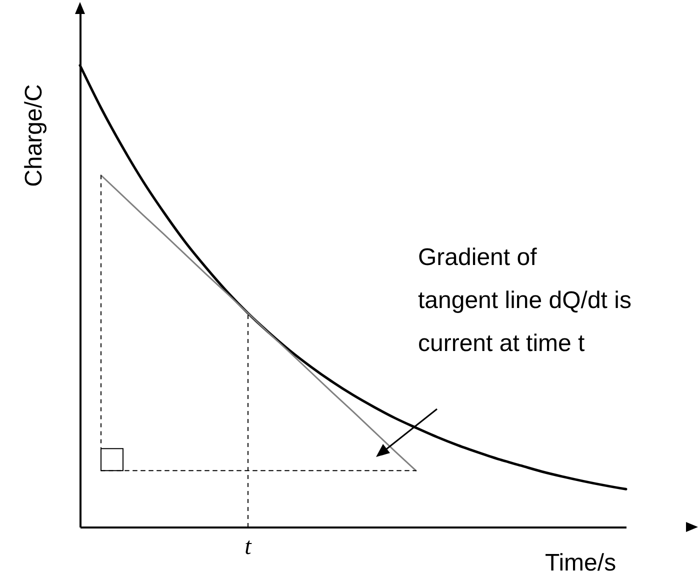 The width and height of the screenshot is (700, 580). What do you see at coordinates (580, 563) in the screenshot?
I see `x-axis-title: Time/s` at bounding box center [580, 563].